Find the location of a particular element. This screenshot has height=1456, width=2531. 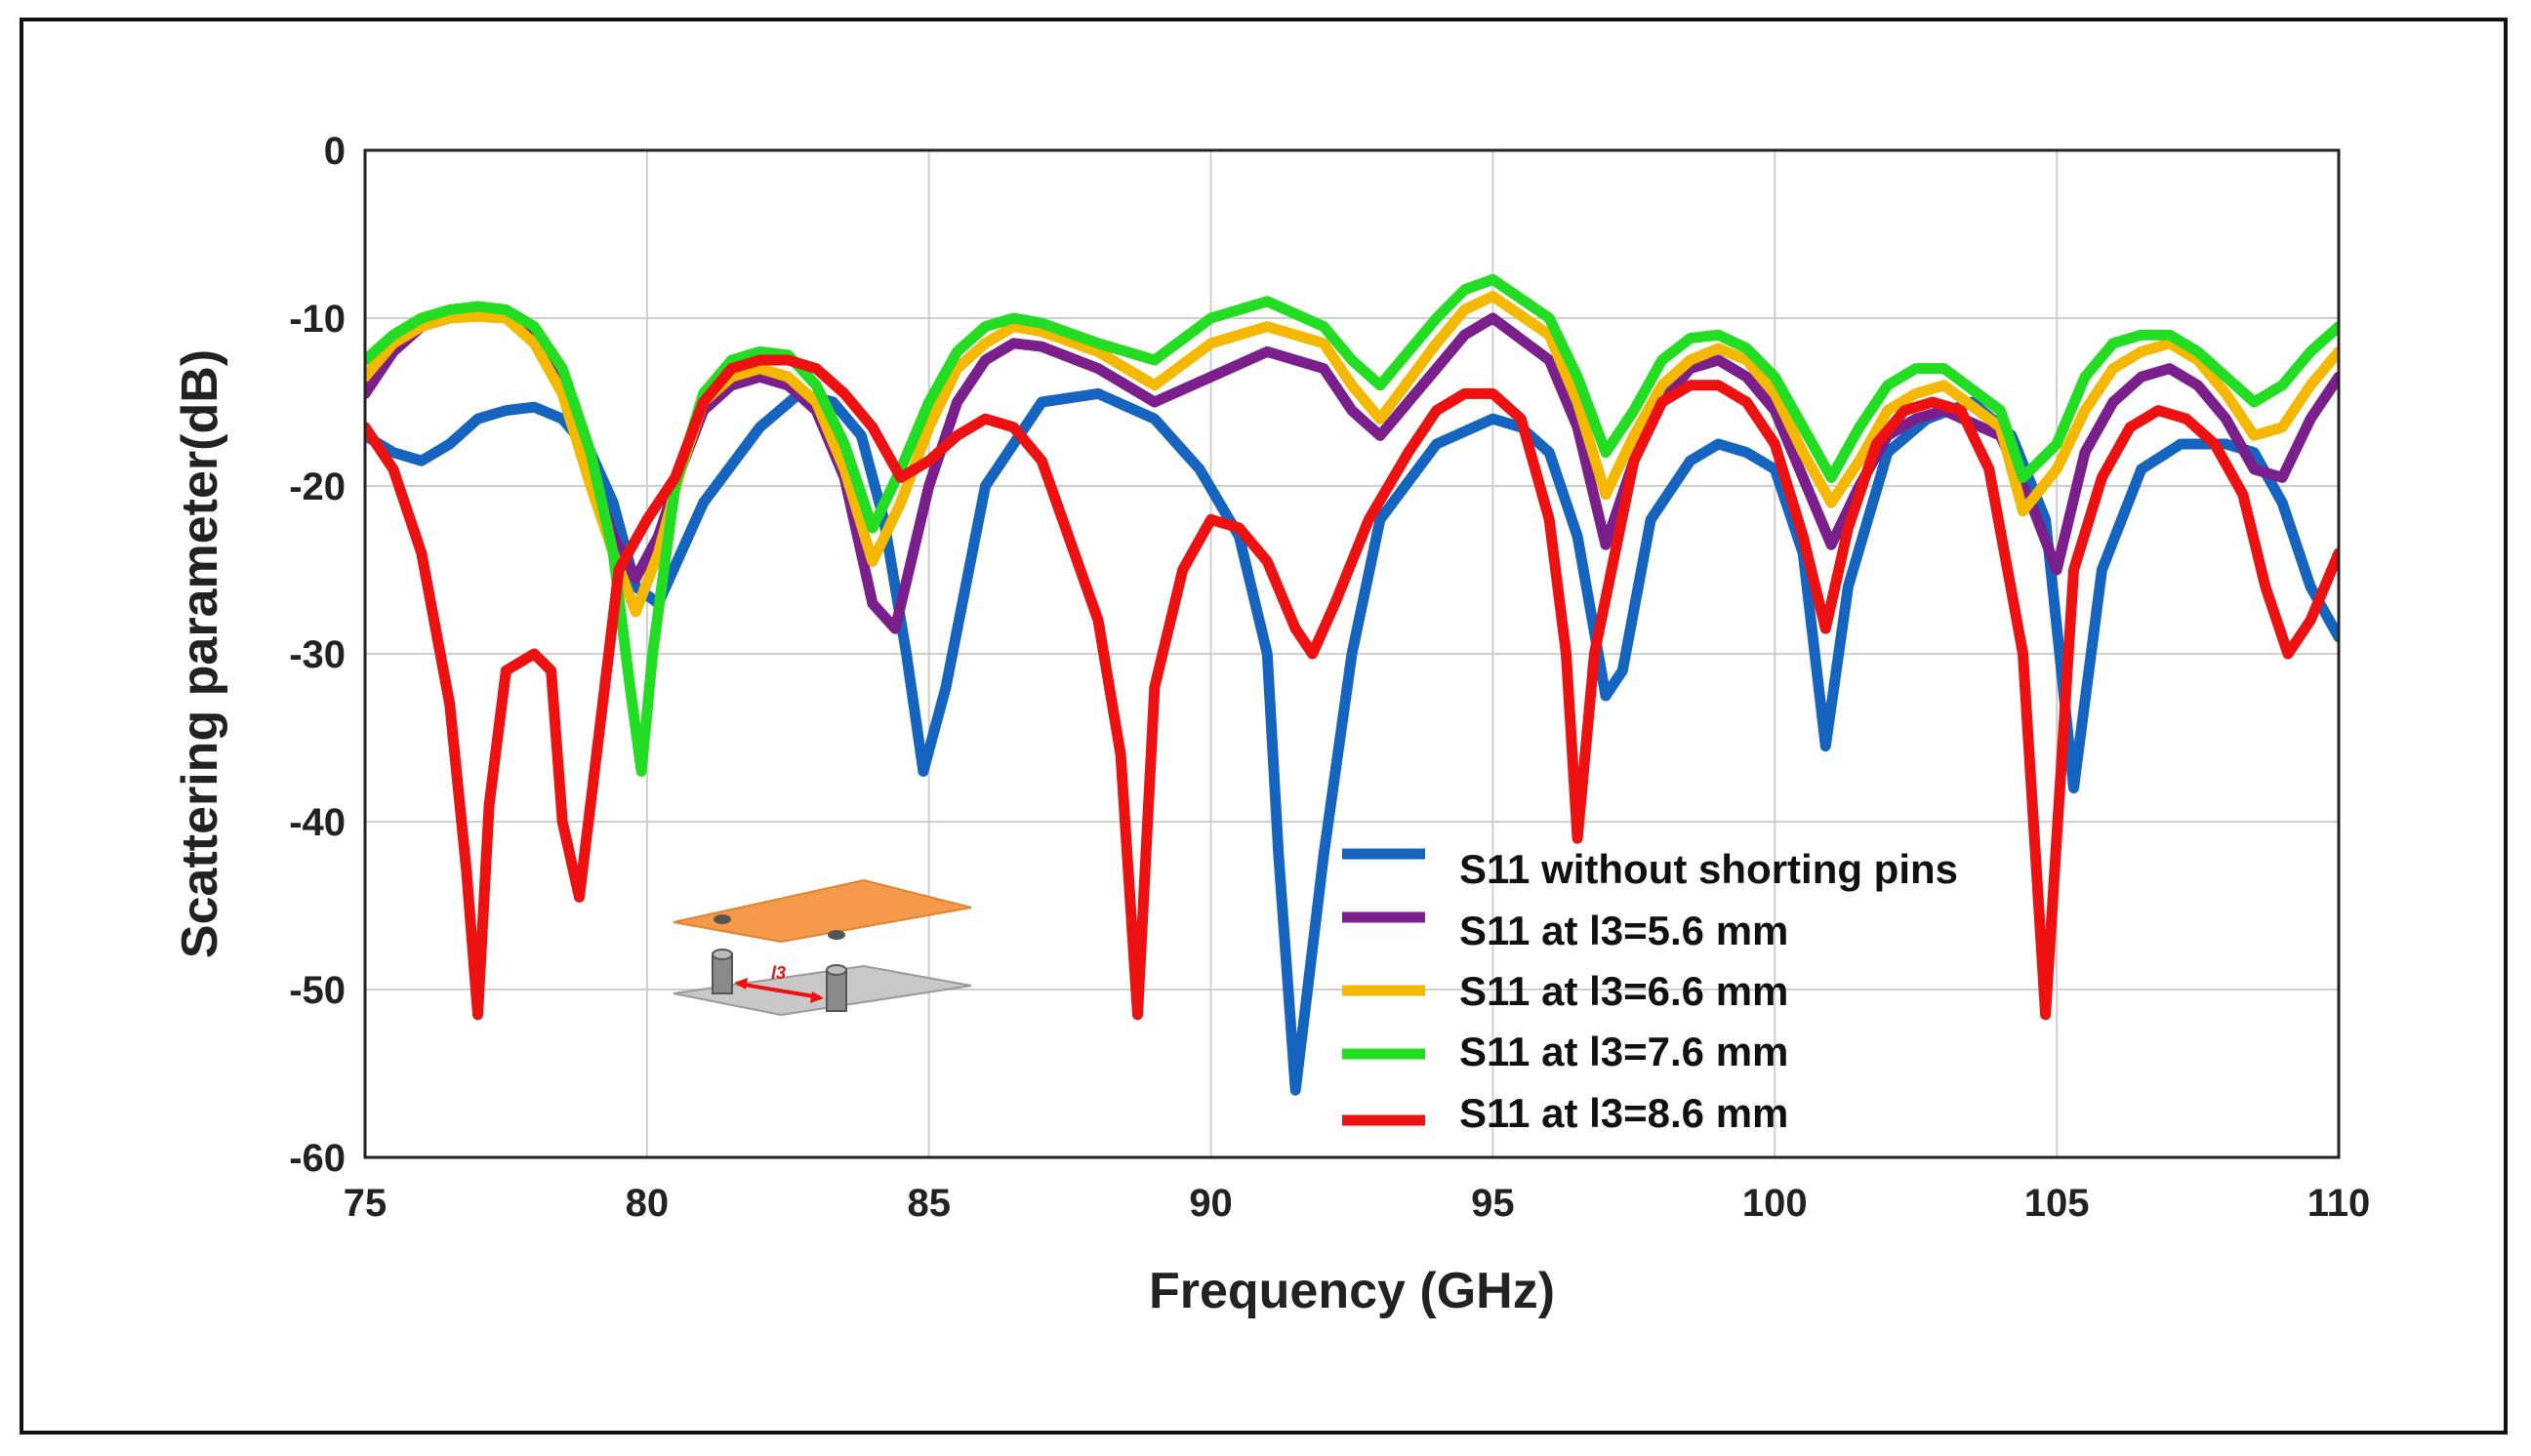

y-tick-label: -30 is located at coordinates (317, 654).